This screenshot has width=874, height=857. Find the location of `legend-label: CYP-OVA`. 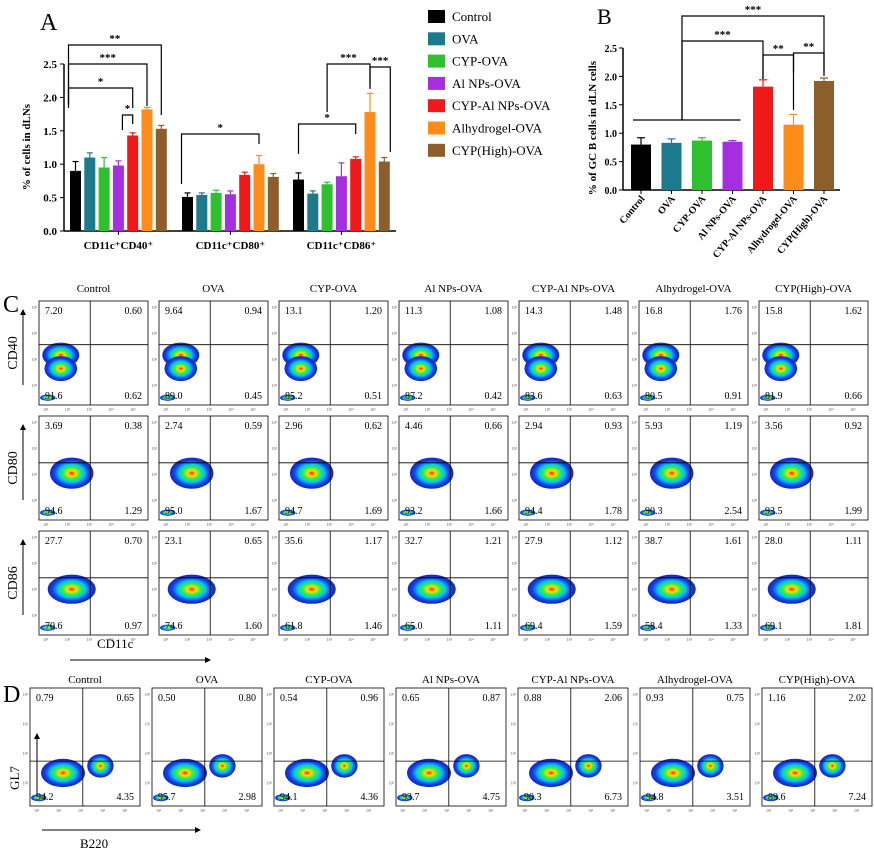

legend-label: CYP-OVA is located at coordinates (480, 61).